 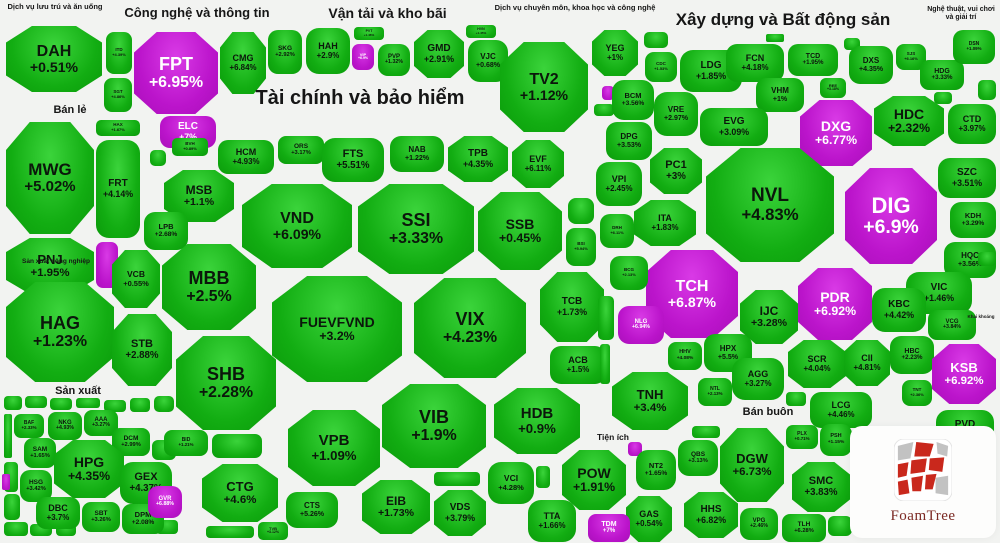 What do you see at coordinates (537, 421) in the screenshot?
I see `cell-HDB: HDB +0.9%` at bounding box center [537, 421].